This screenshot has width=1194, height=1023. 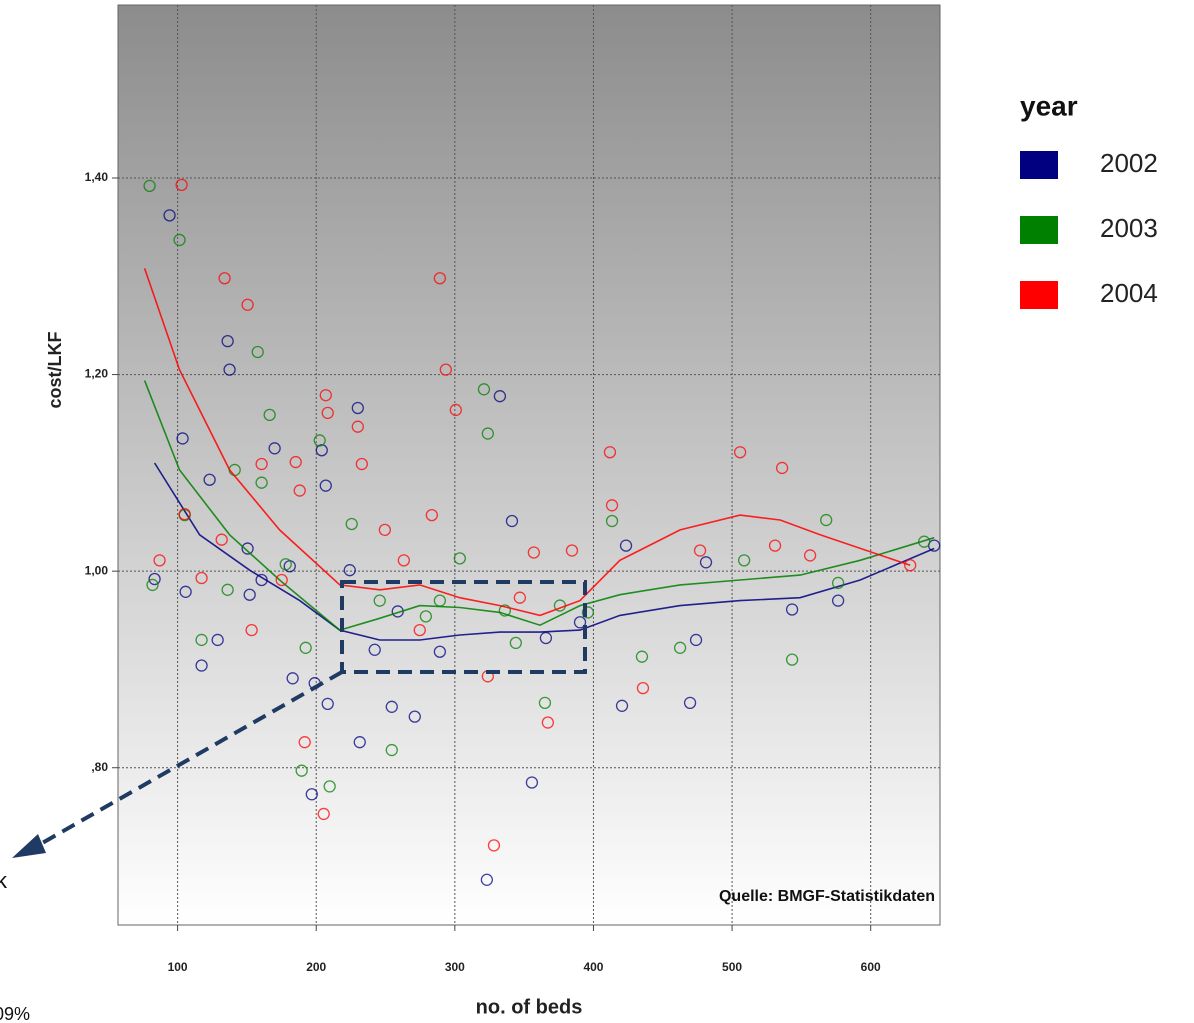 I want to click on x-tick-label: 400, so click(x=593, y=967).